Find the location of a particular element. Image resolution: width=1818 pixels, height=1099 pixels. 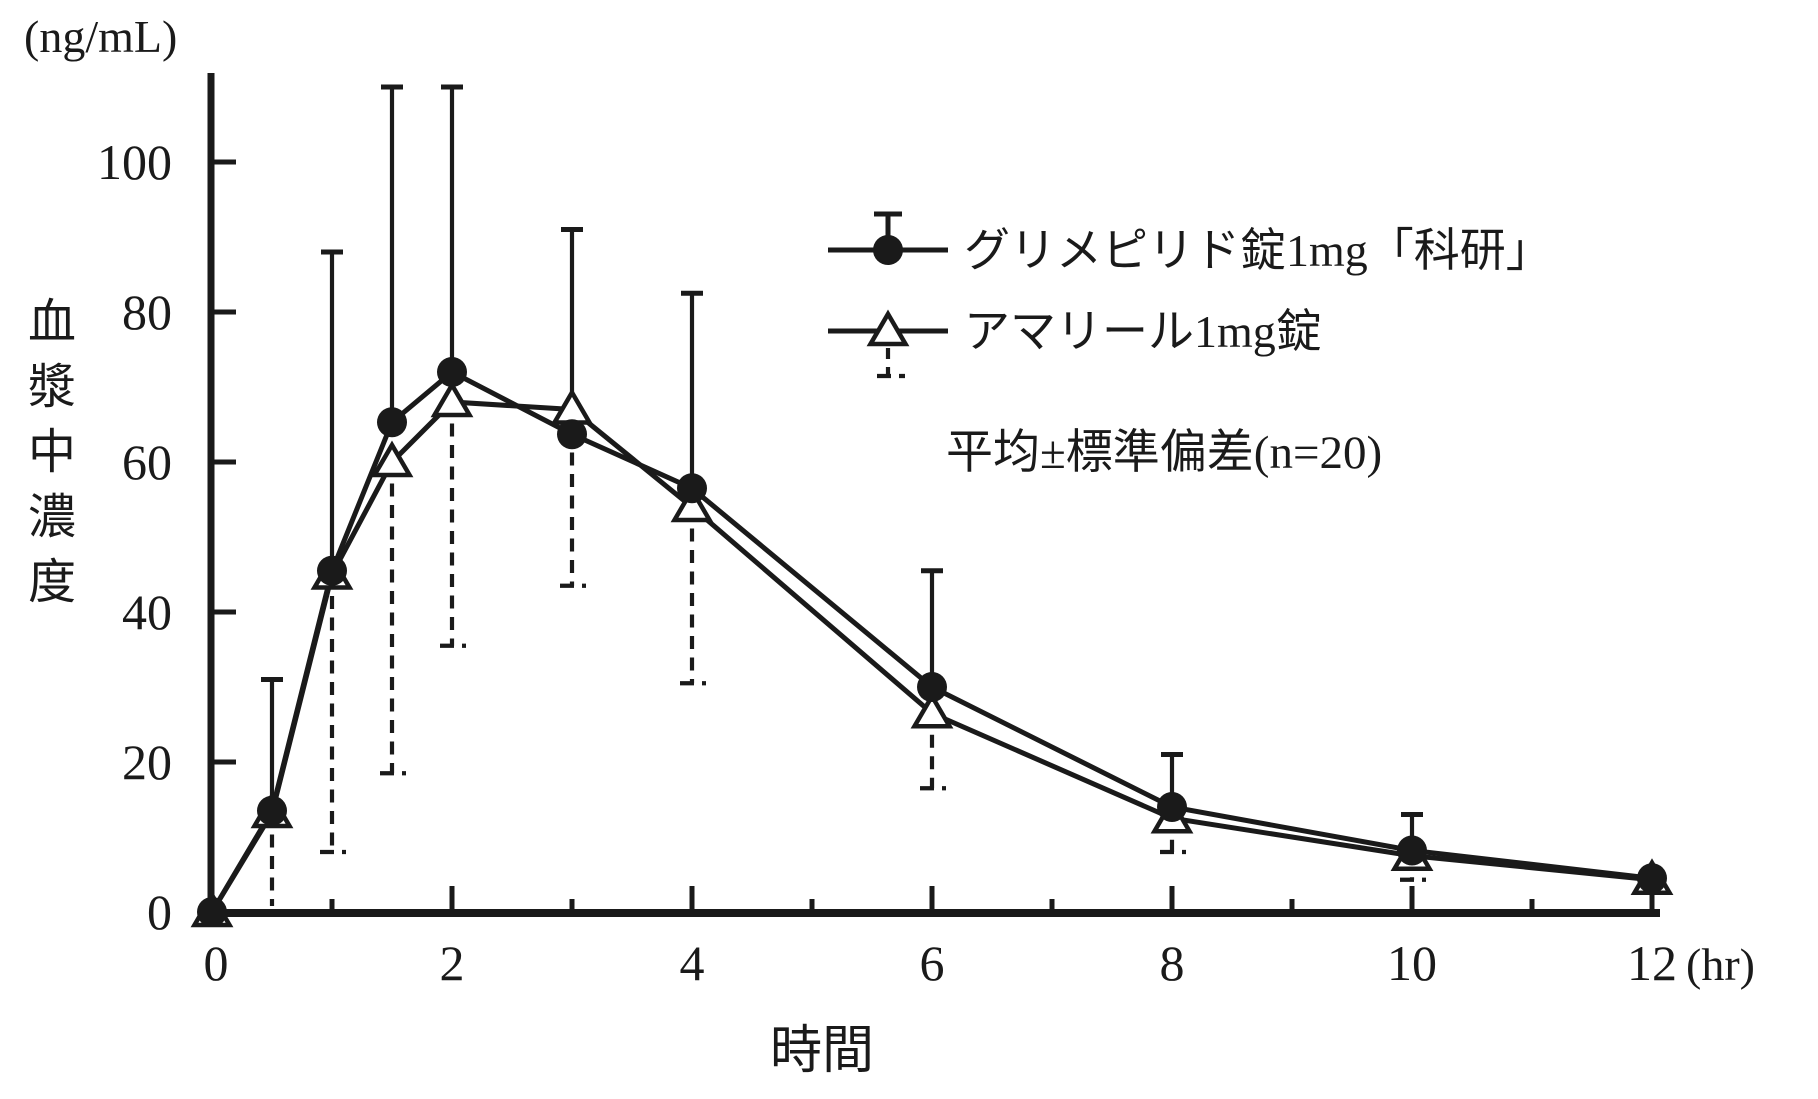

legend-filled-circle-marker is located at coordinates (888, 250).